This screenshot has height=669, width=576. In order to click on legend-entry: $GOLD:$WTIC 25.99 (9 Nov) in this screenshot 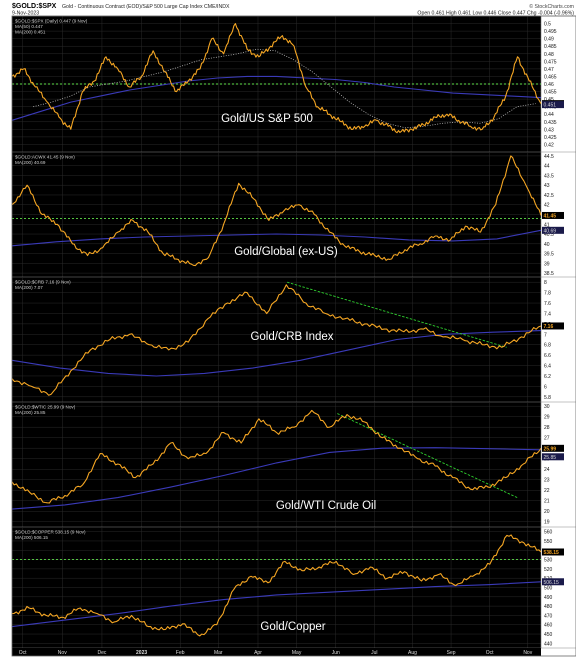, I will do `click(45, 407)`.